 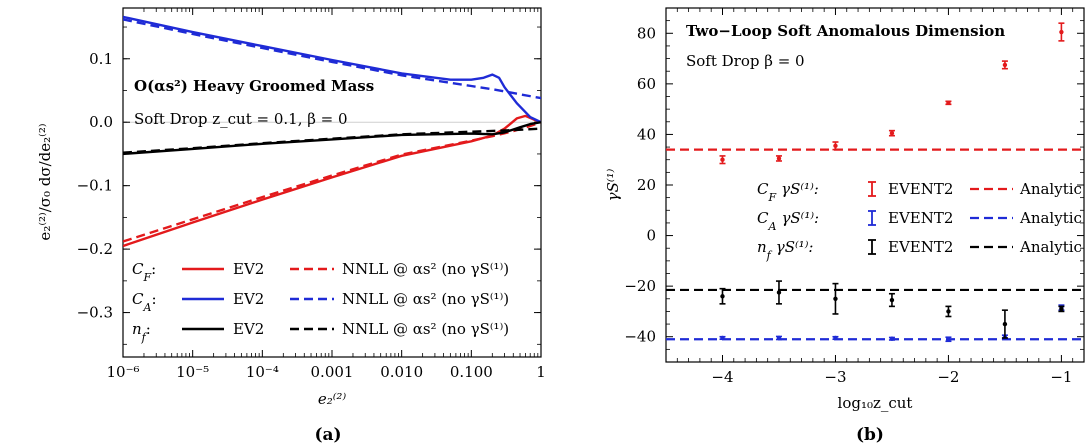 I want to click on legend-ev2-label-C_A: EV2, so click(x=248, y=299).